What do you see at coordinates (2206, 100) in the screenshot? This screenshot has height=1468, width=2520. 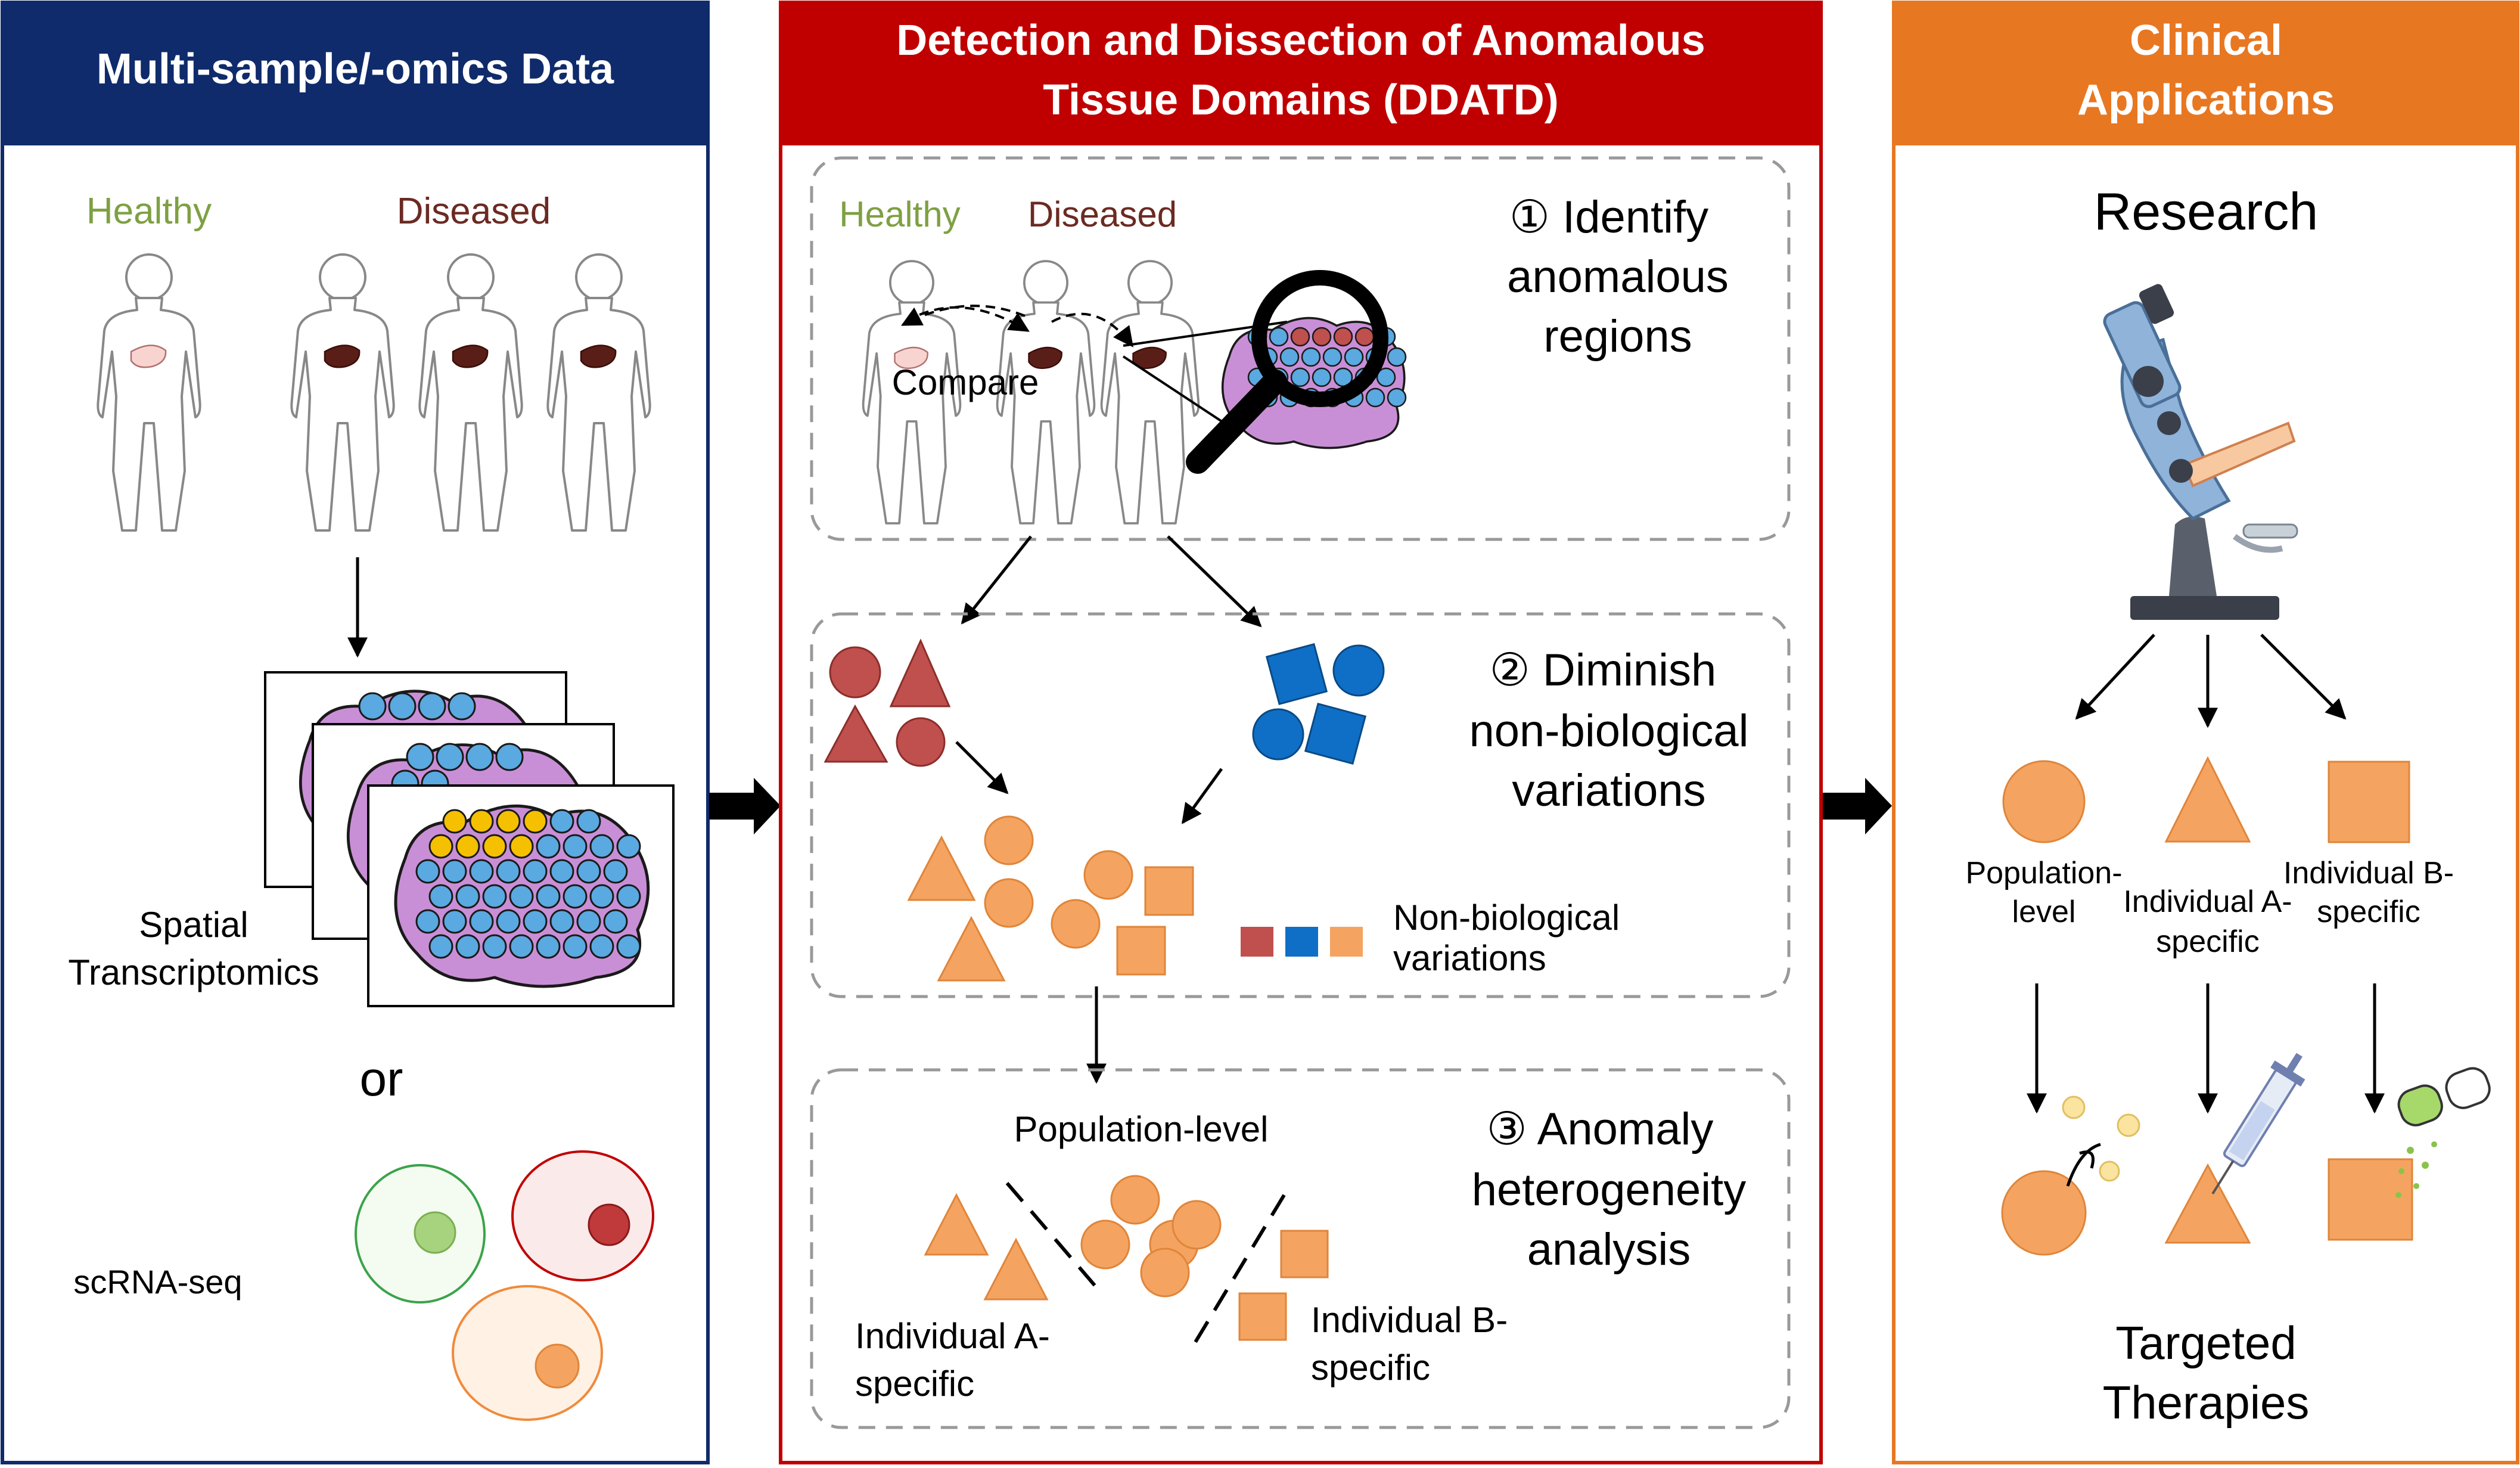 I see `right-panel-title-line2: Applications` at bounding box center [2206, 100].